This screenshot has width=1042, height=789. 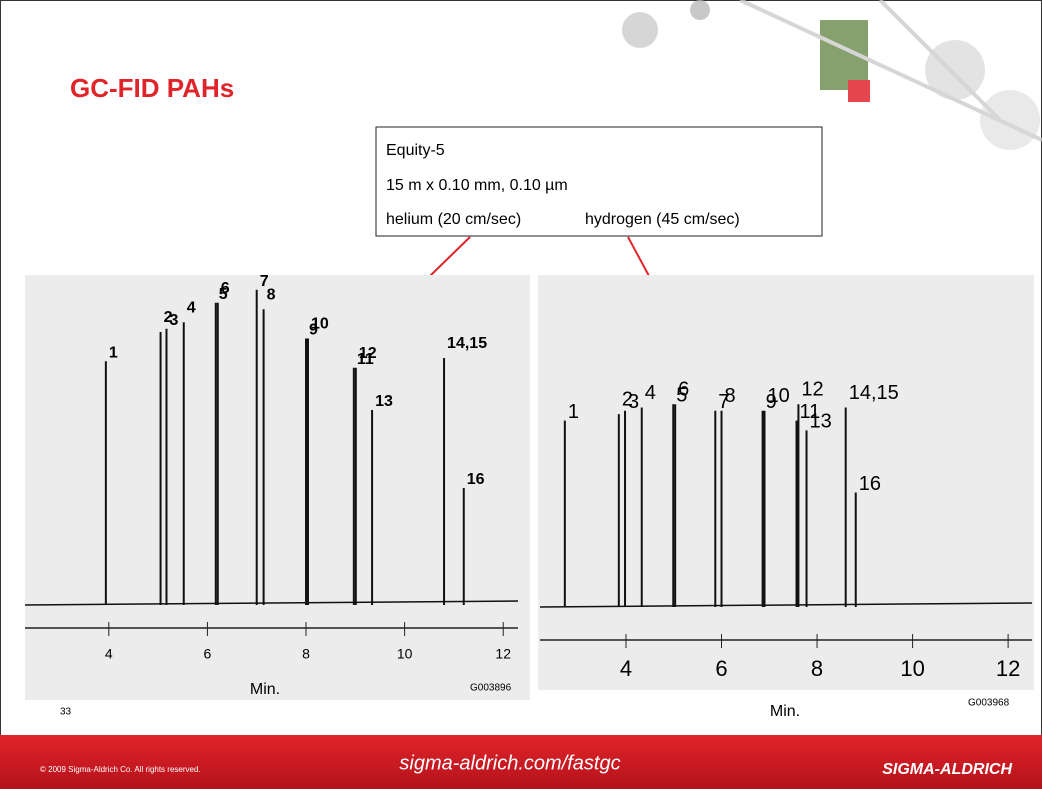 What do you see at coordinates (152, 88) in the screenshot?
I see `slide-title: GC-FID PAHs` at bounding box center [152, 88].